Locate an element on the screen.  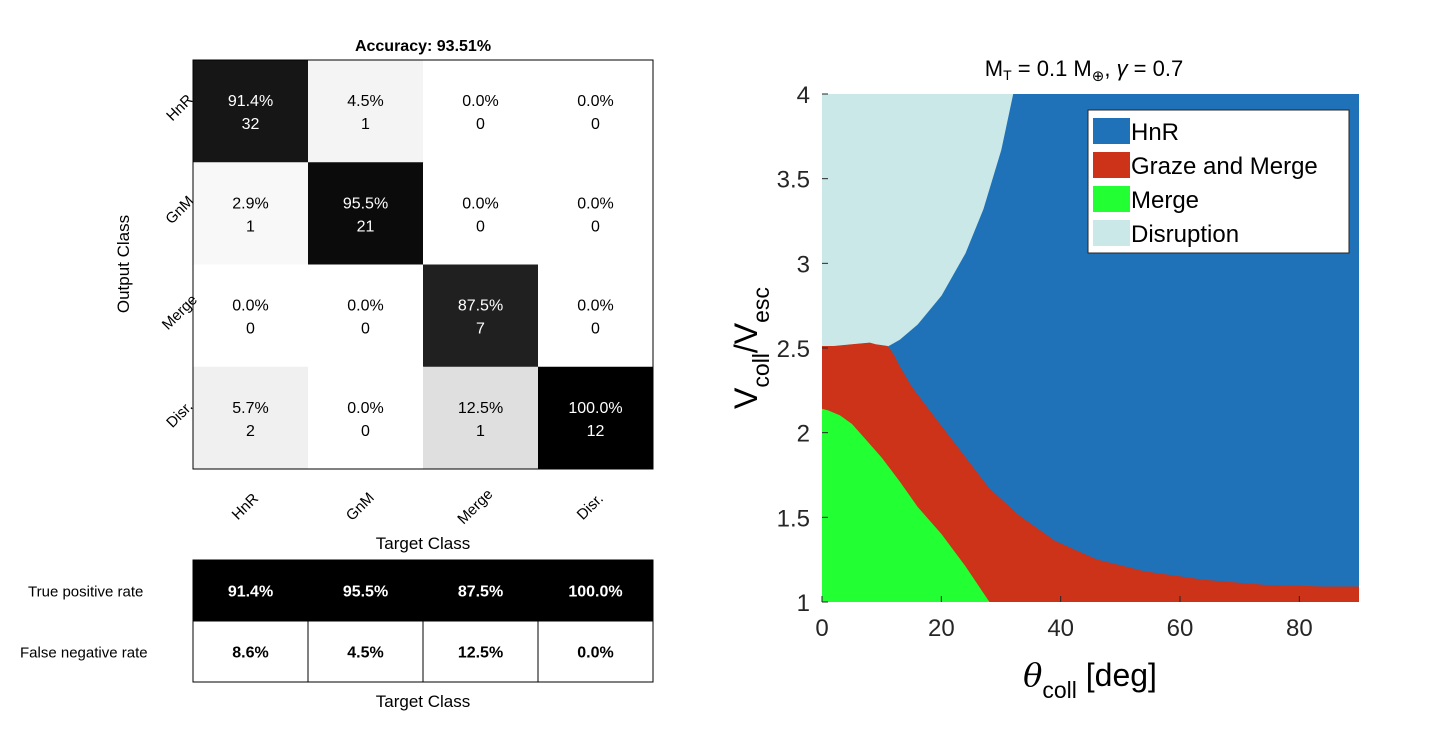
legend-box is located at coordinates (1218, 181).